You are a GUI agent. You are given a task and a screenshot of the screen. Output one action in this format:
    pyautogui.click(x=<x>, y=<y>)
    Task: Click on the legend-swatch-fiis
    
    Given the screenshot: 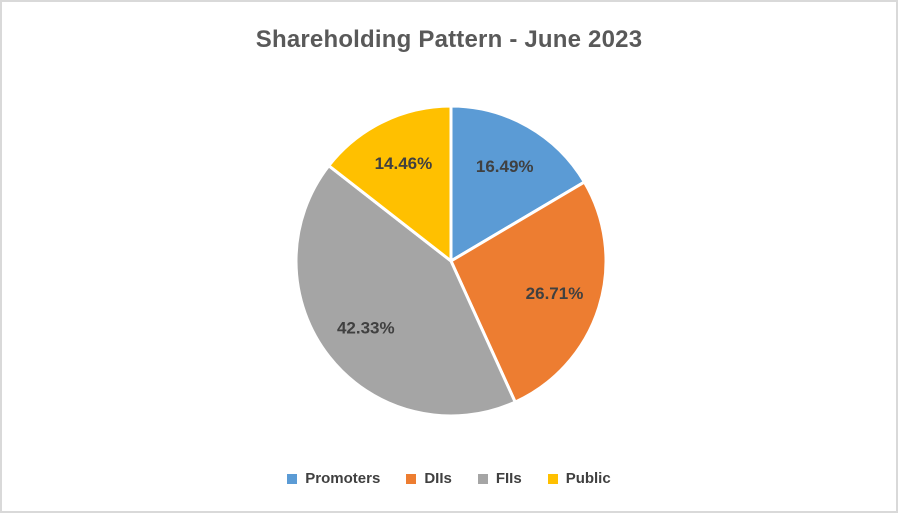 What is the action you would take?
    pyautogui.click(x=482, y=478)
    